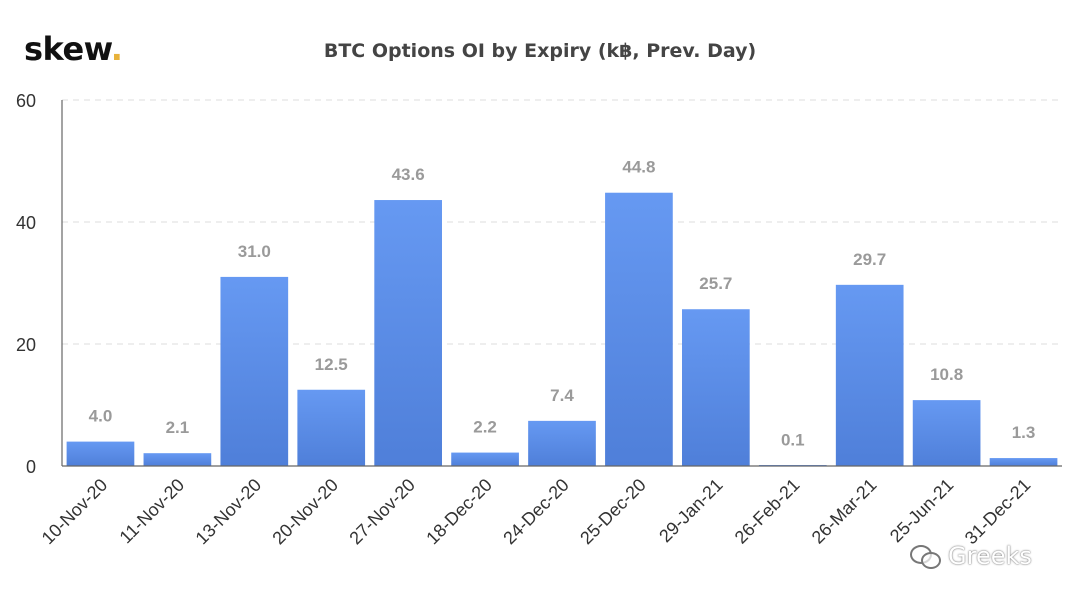 The height and width of the screenshot is (603, 1080). I want to click on value-label: 31.0, so click(254, 251).